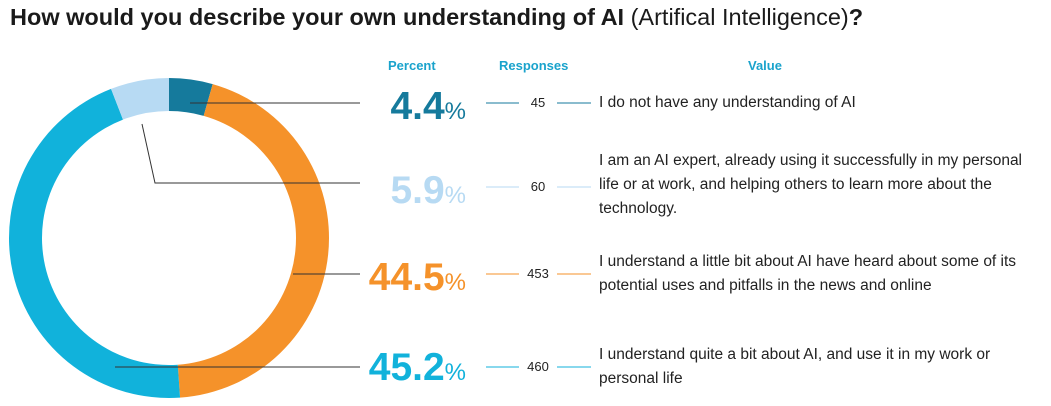  What do you see at coordinates (406, 277) in the screenshot?
I see `percent-number: 44.5` at bounding box center [406, 277].